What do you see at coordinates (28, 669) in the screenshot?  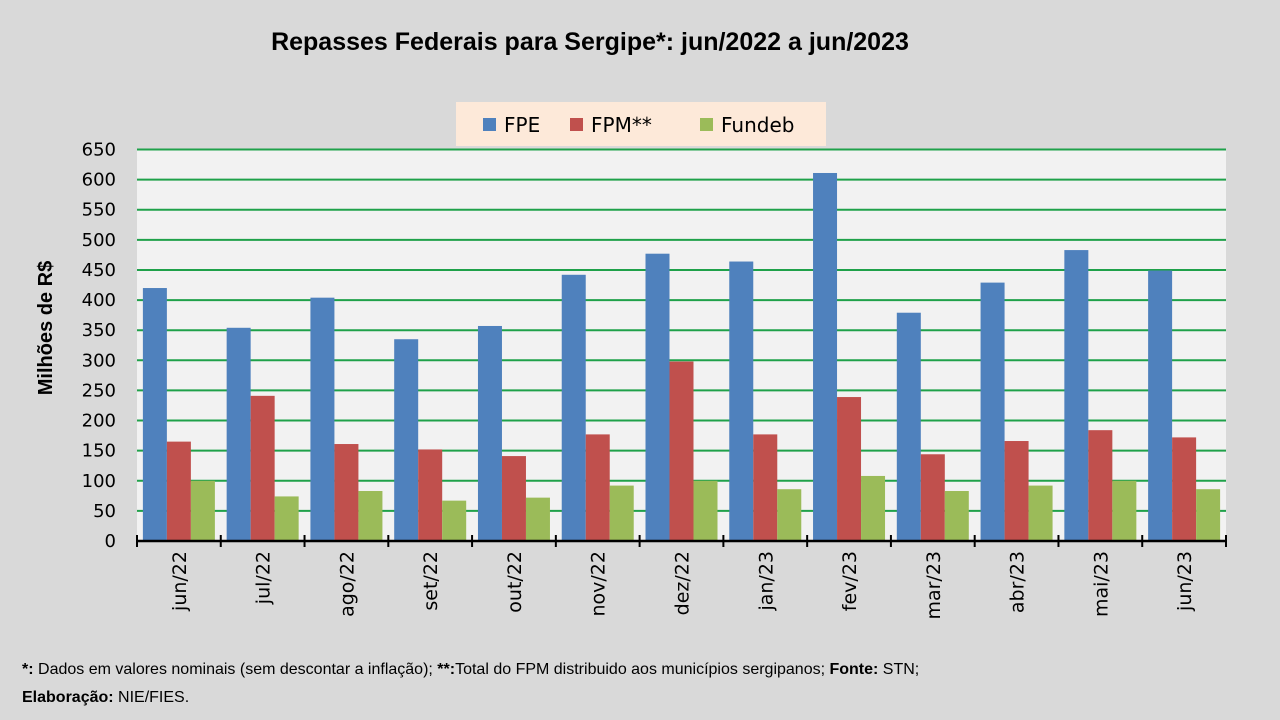 I see `footnote-label: *:` at bounding box center [28, 669].